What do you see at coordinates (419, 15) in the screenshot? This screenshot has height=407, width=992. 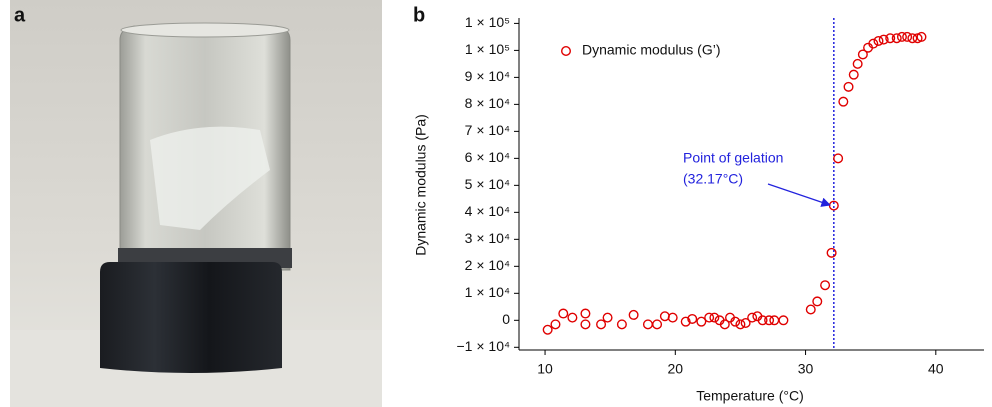 I see `panel-label: b` at bounding box center [419, 15].